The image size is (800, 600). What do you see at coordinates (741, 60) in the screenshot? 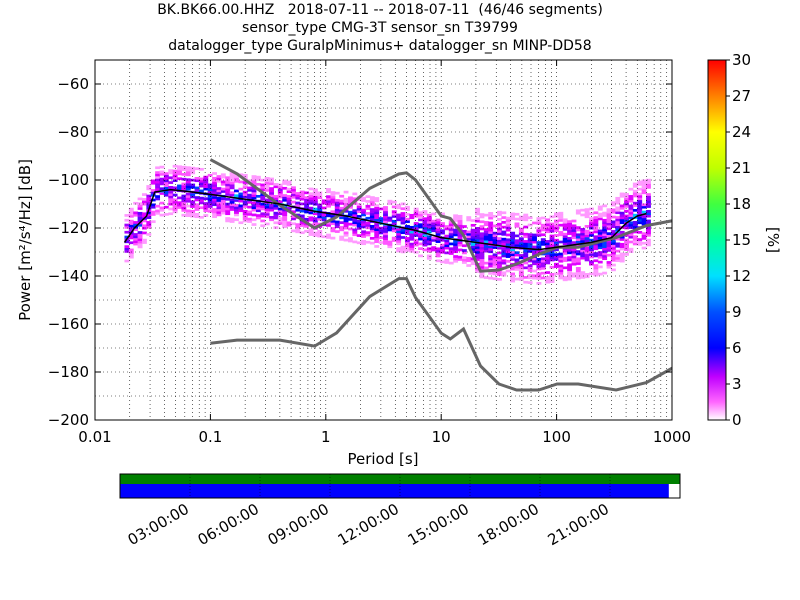
I see `colorbar-tick-label: 30` at bounding box center [741, 60].